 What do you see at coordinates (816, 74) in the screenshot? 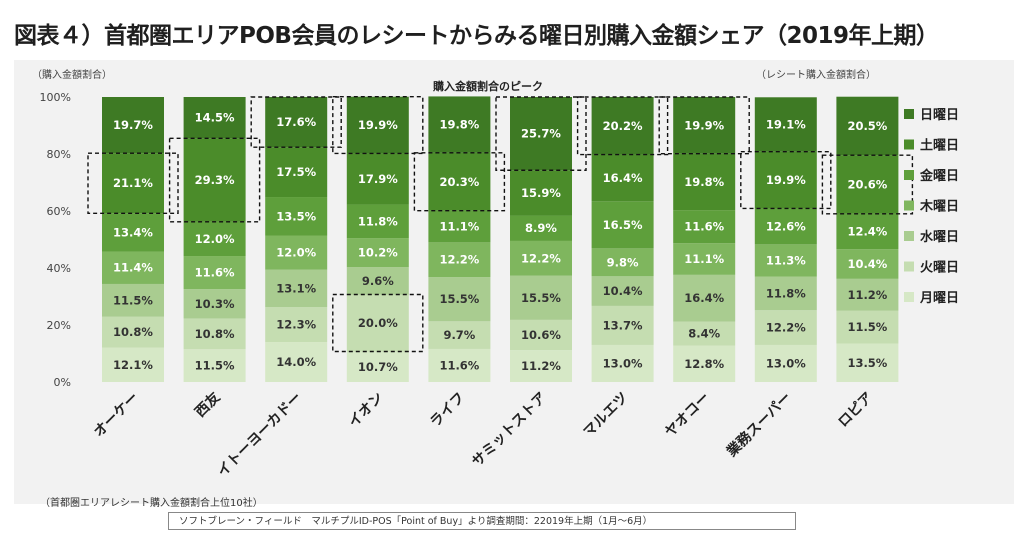
I see `right-axis-label: （レシート購入金額割合）` at bounding box center [816, 74].